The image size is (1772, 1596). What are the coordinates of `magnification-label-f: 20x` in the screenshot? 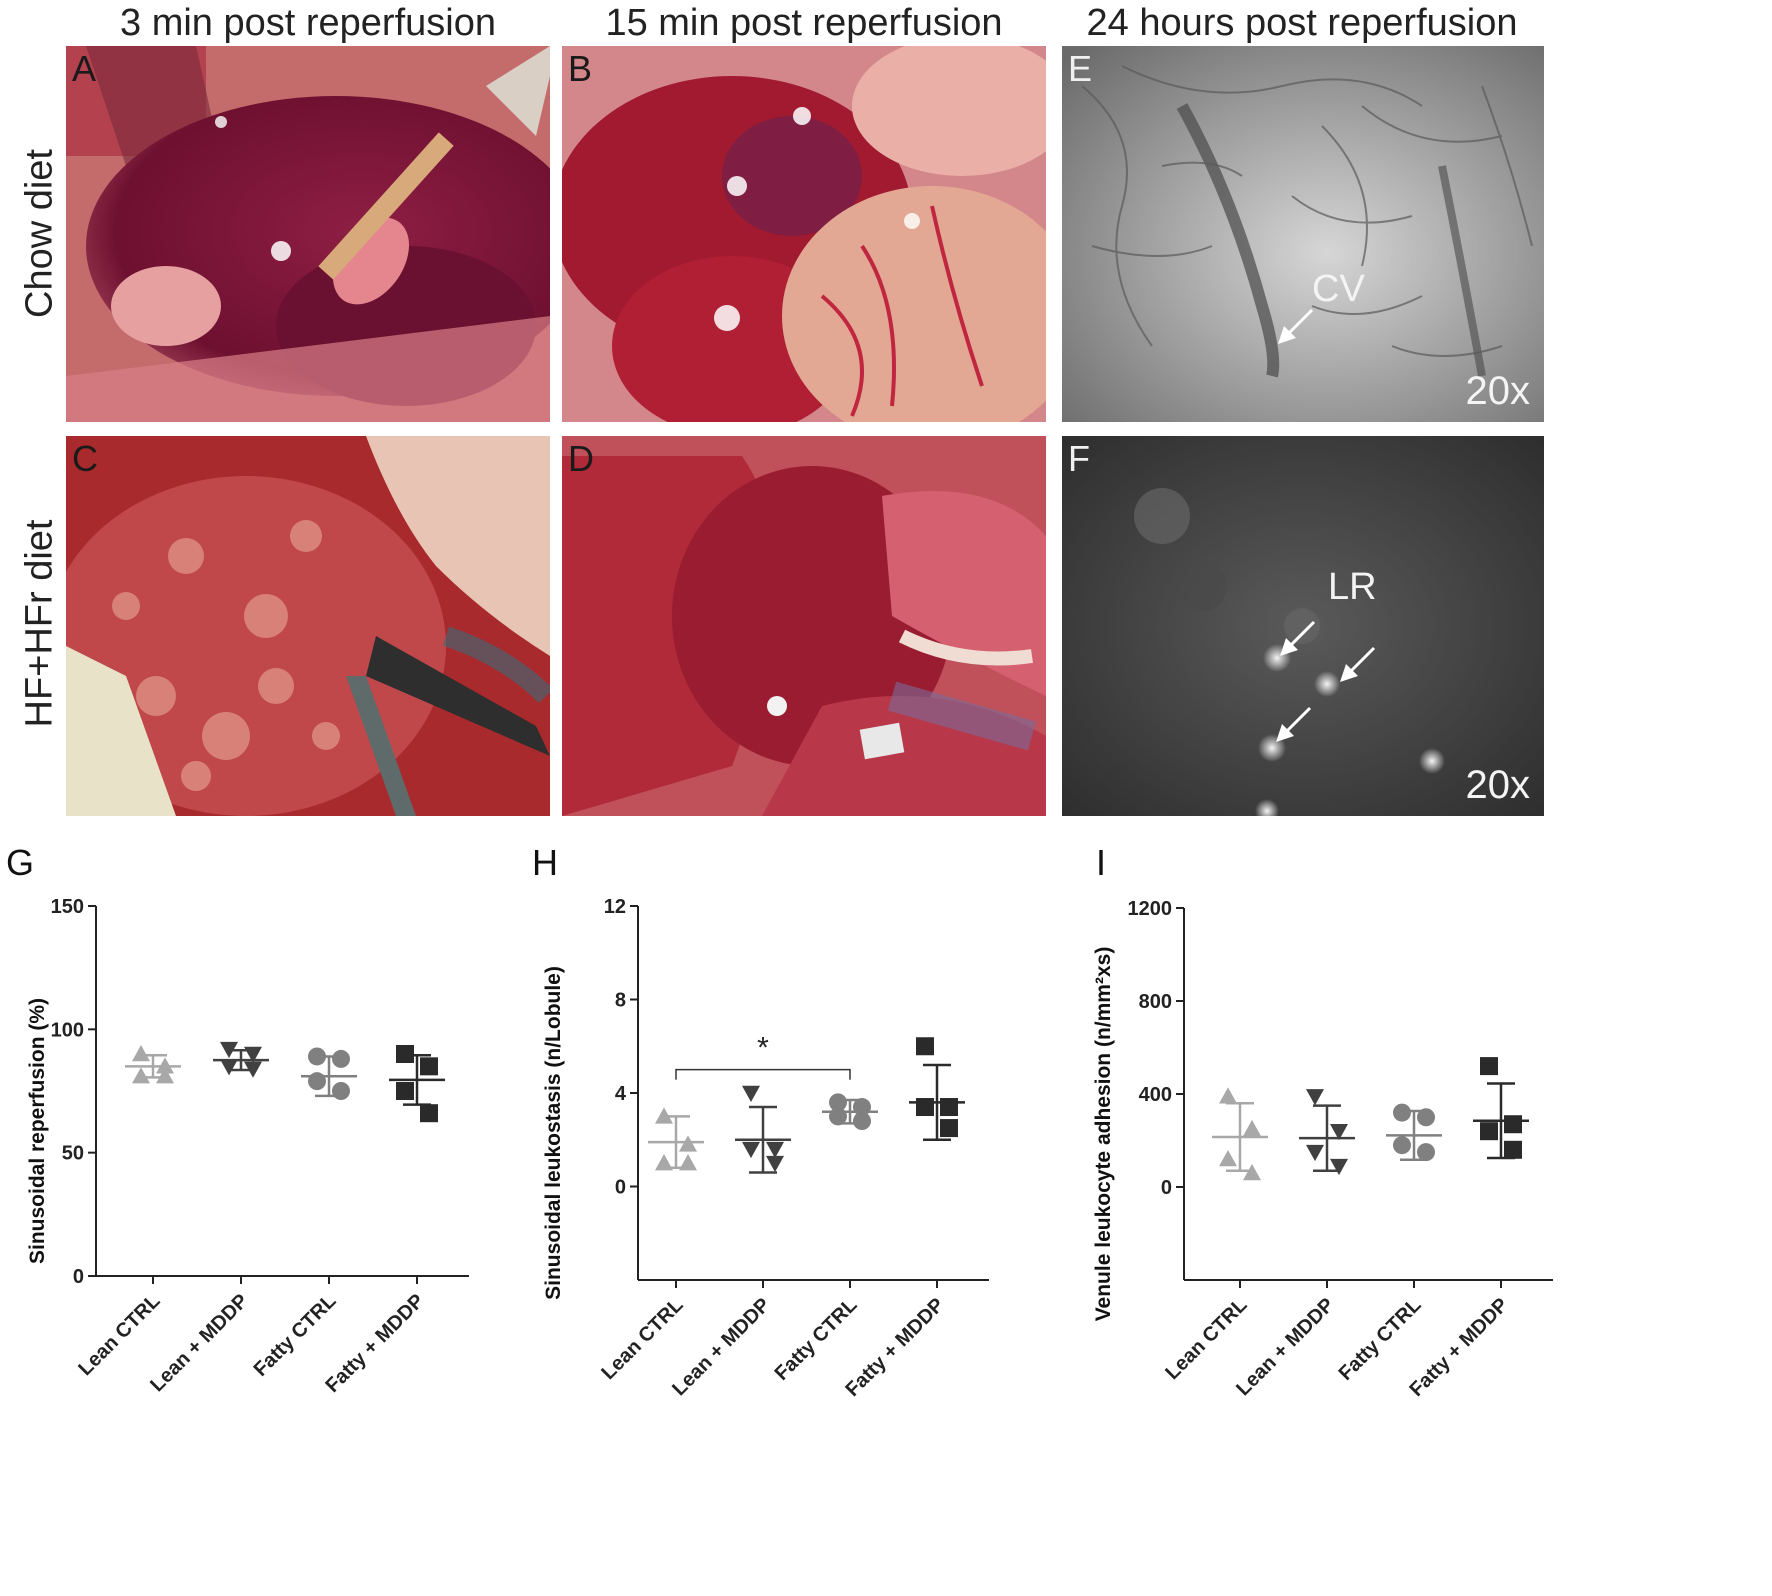 It's located at (1498, 785).